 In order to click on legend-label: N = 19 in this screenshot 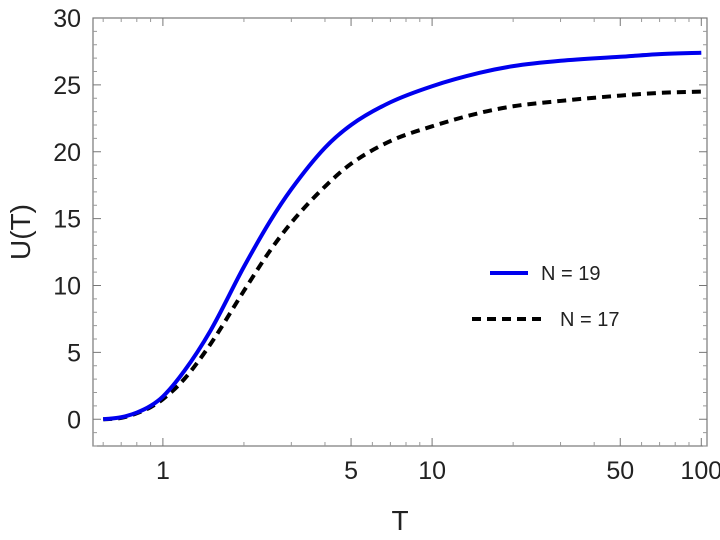, I will do `click(570, 274)`.